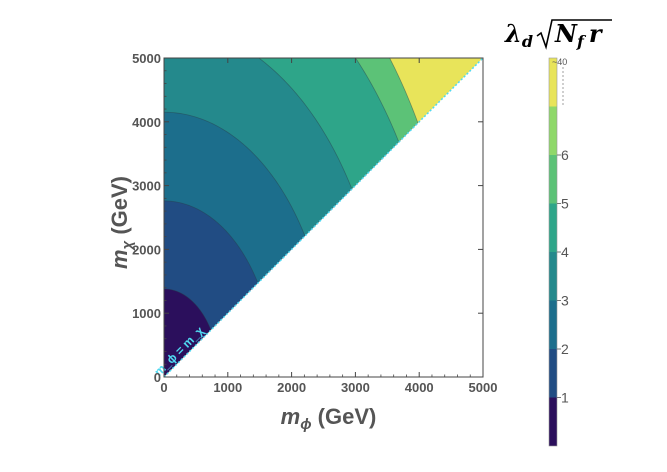  Describe the element at coordinates (227, 387) in the screenshot. I see `x-tick-label: 1000` at that location.